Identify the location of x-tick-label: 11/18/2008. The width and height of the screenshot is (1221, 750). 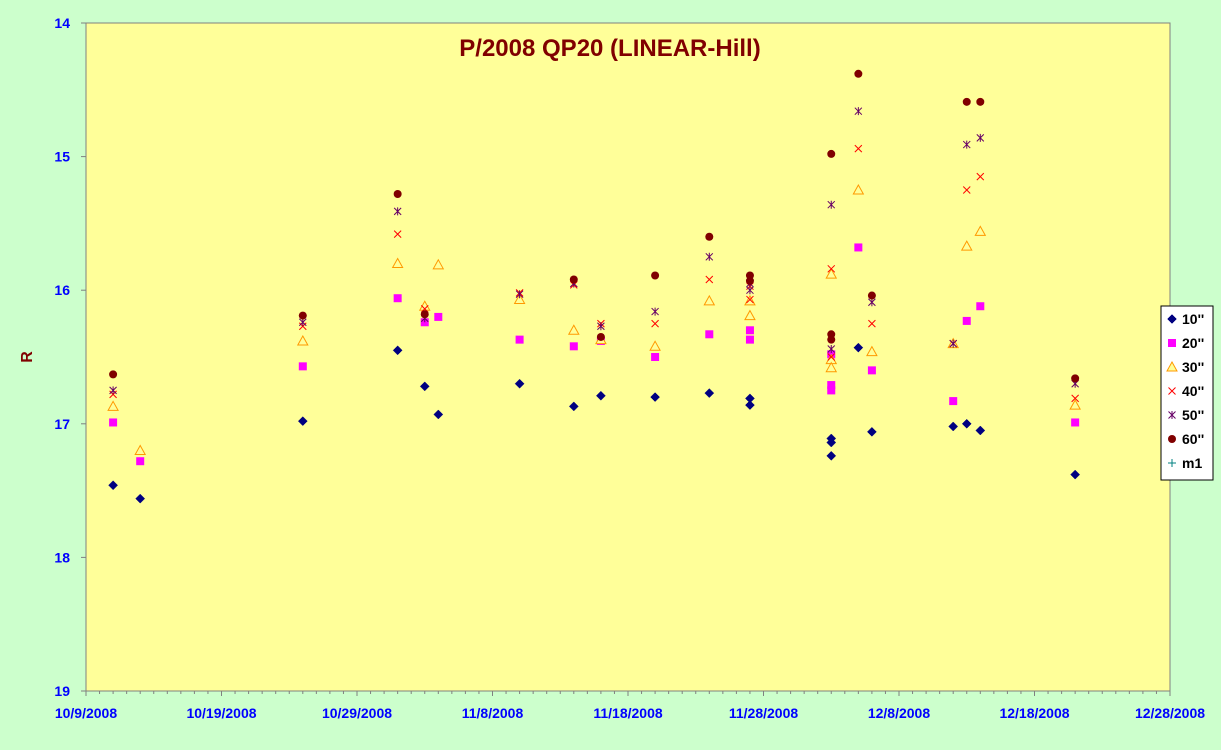
(628, 713).